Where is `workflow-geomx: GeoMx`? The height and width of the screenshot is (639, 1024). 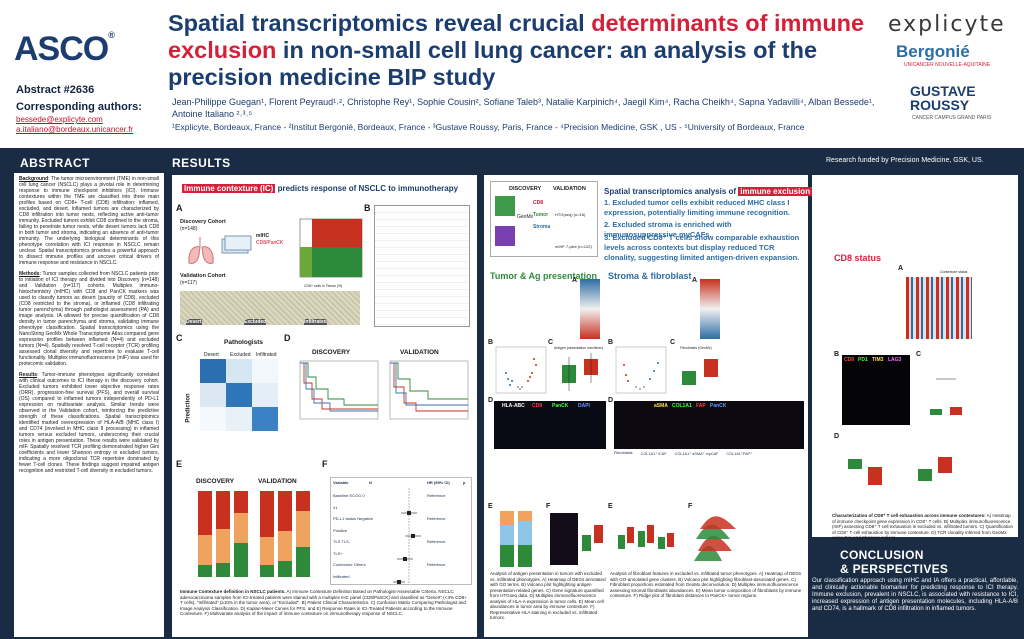 workflow-geomx: GeoMx is located at coordinates (525, 217).